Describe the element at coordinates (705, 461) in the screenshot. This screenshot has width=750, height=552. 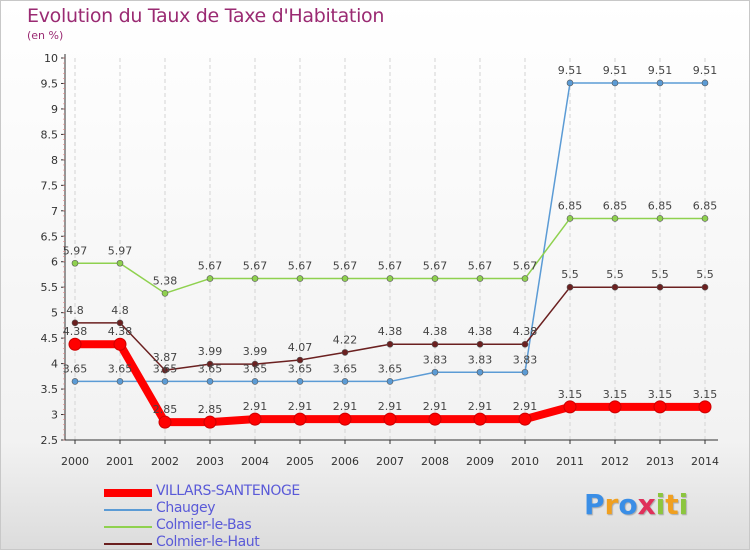
I see `x-tick-label: 2014` at that location.